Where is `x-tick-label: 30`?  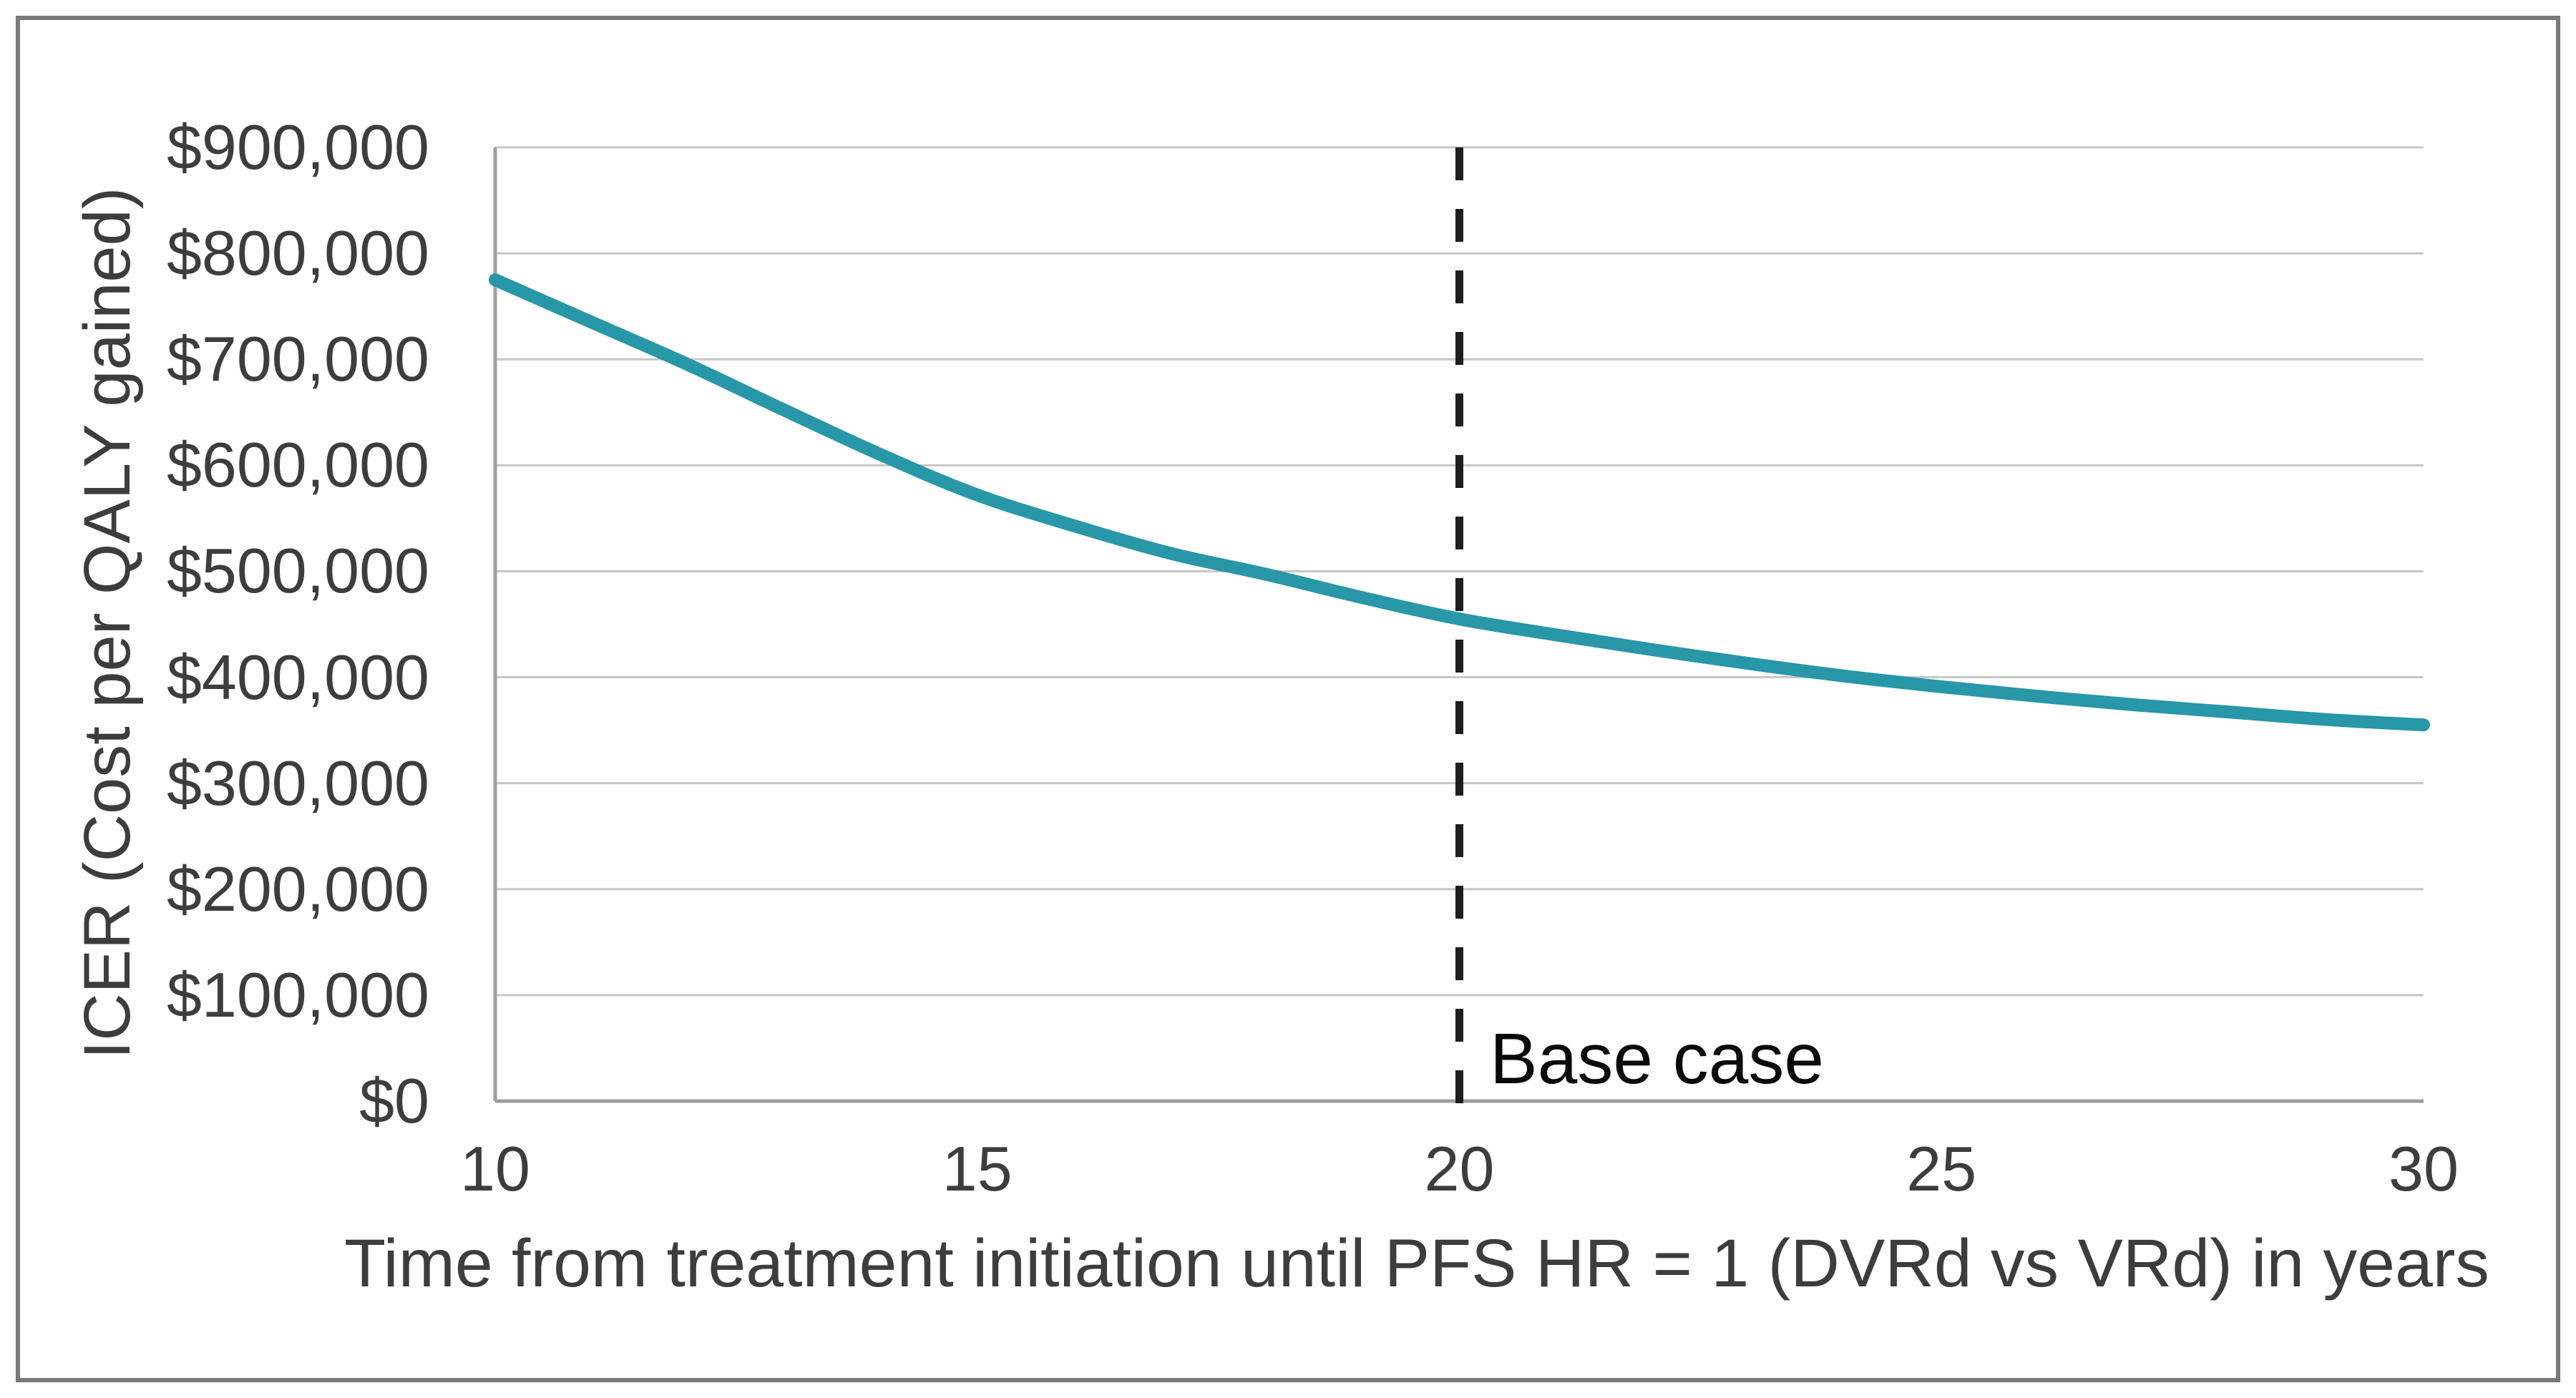
x-tick-label: 30 is located at coordinates (2424, 1168).